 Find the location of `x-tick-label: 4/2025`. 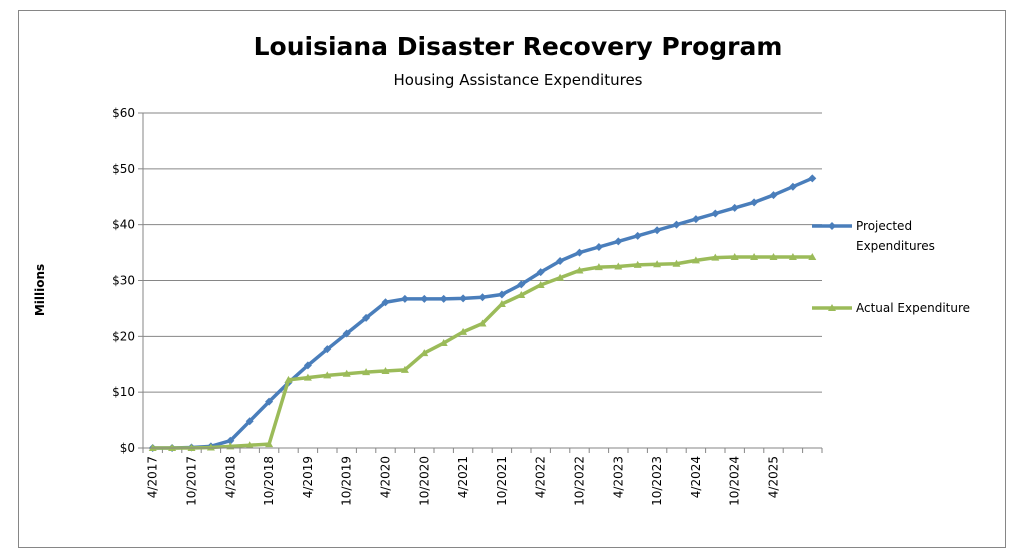

x-tick-label: 4/2025 is located at coordinates (774, 477).